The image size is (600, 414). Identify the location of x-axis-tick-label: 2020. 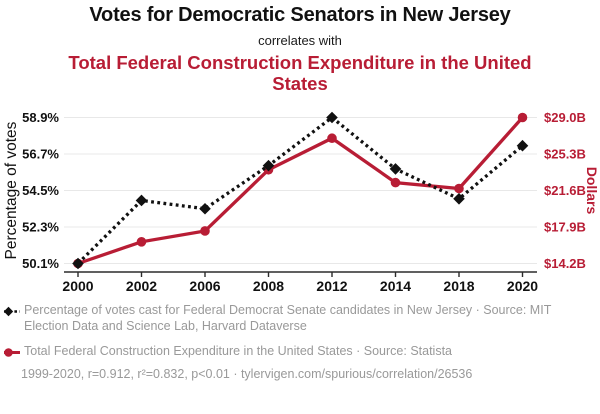
(522, 286).